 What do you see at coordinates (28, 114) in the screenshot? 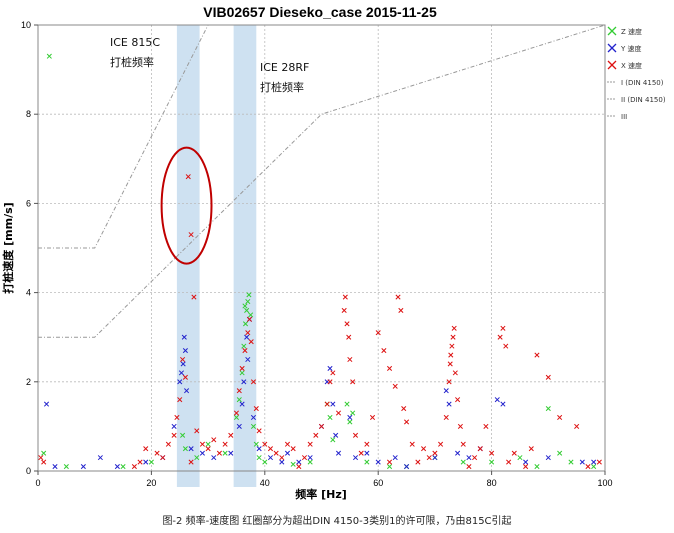
I see `y-tick-label: 8` at bounding box center [28, 114].